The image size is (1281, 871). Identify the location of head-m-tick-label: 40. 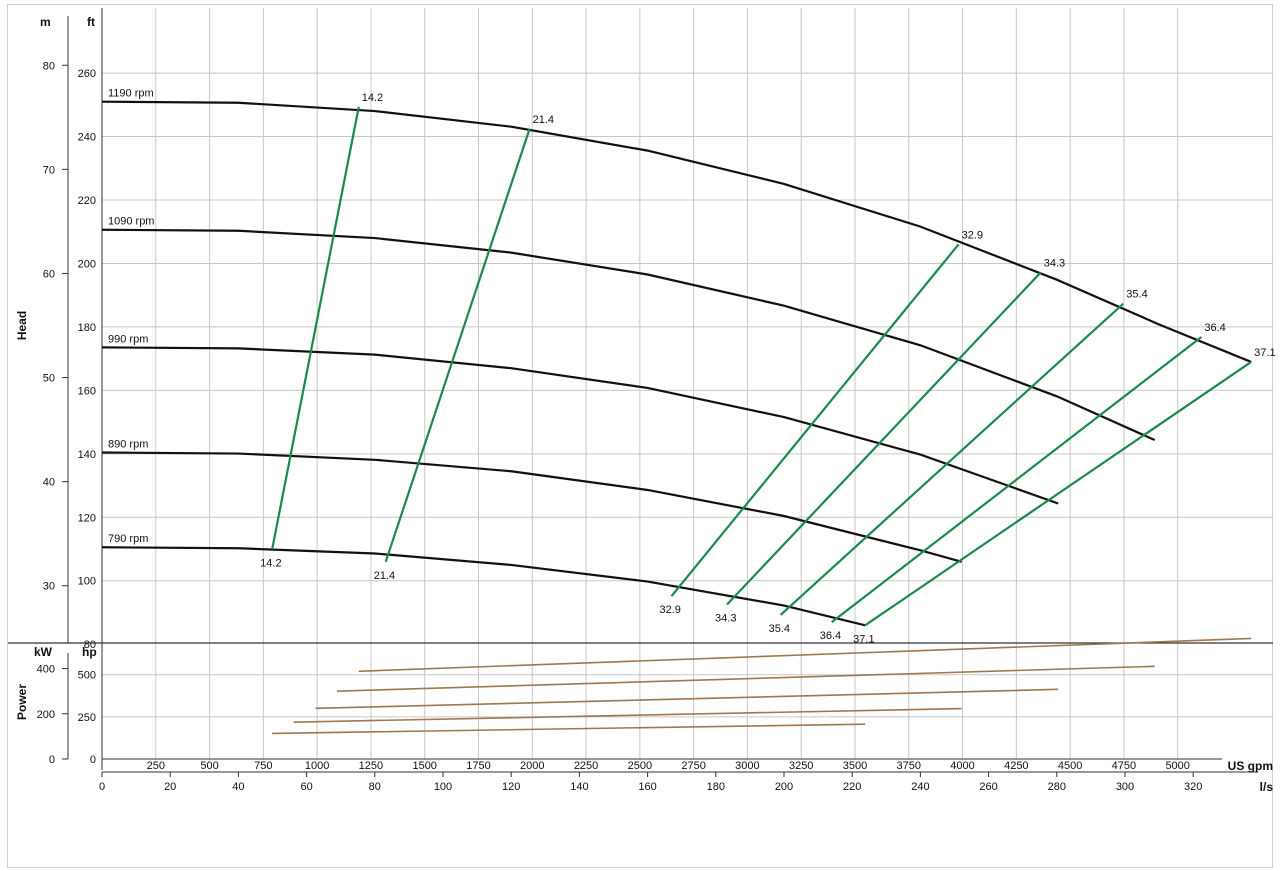
(49, 483).